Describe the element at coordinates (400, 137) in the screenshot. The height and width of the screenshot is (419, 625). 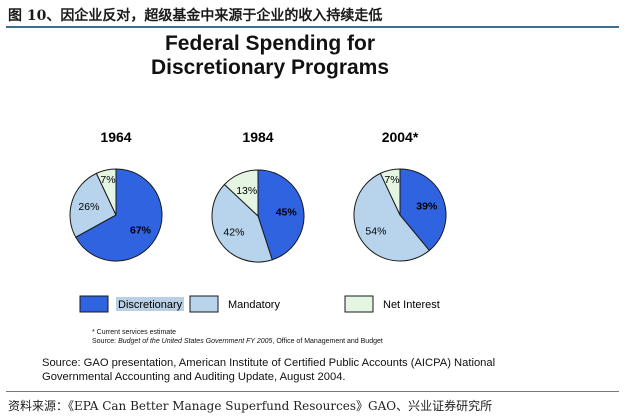
I see `pie-year-label: 2004*` at that location.